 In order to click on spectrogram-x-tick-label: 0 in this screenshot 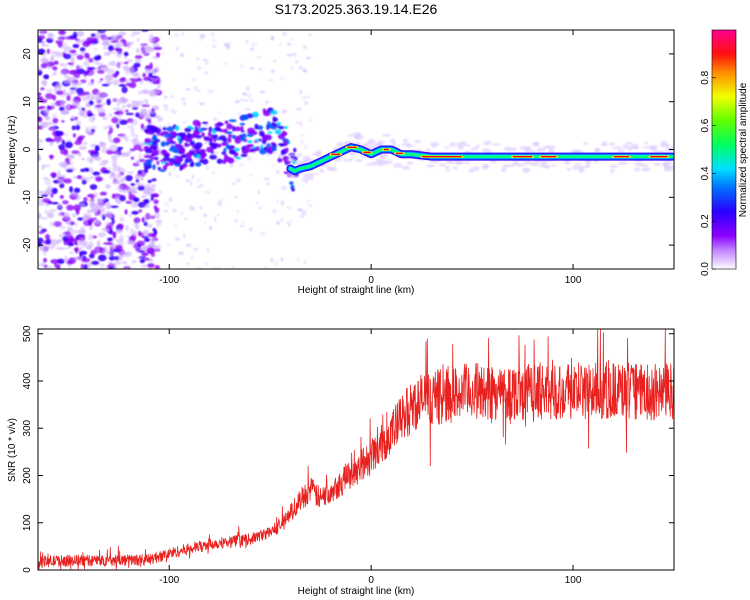, I will do `click(371, 280)`.